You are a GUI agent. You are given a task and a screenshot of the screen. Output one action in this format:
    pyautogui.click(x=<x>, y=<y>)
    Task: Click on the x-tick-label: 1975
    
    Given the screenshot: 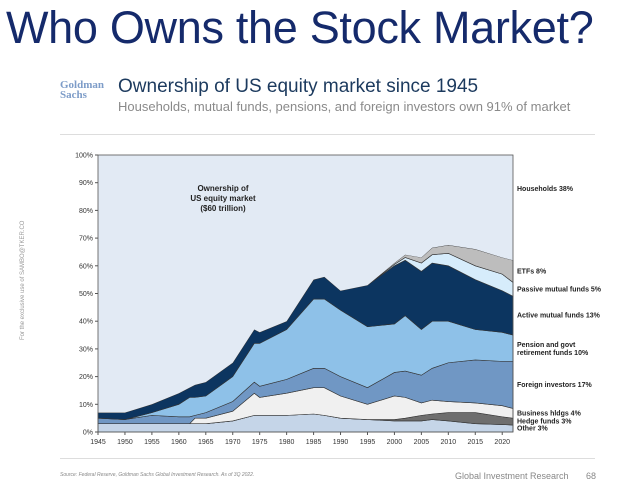 What is the action you would take?
    pyautogui.click(x=260, y=442)
    